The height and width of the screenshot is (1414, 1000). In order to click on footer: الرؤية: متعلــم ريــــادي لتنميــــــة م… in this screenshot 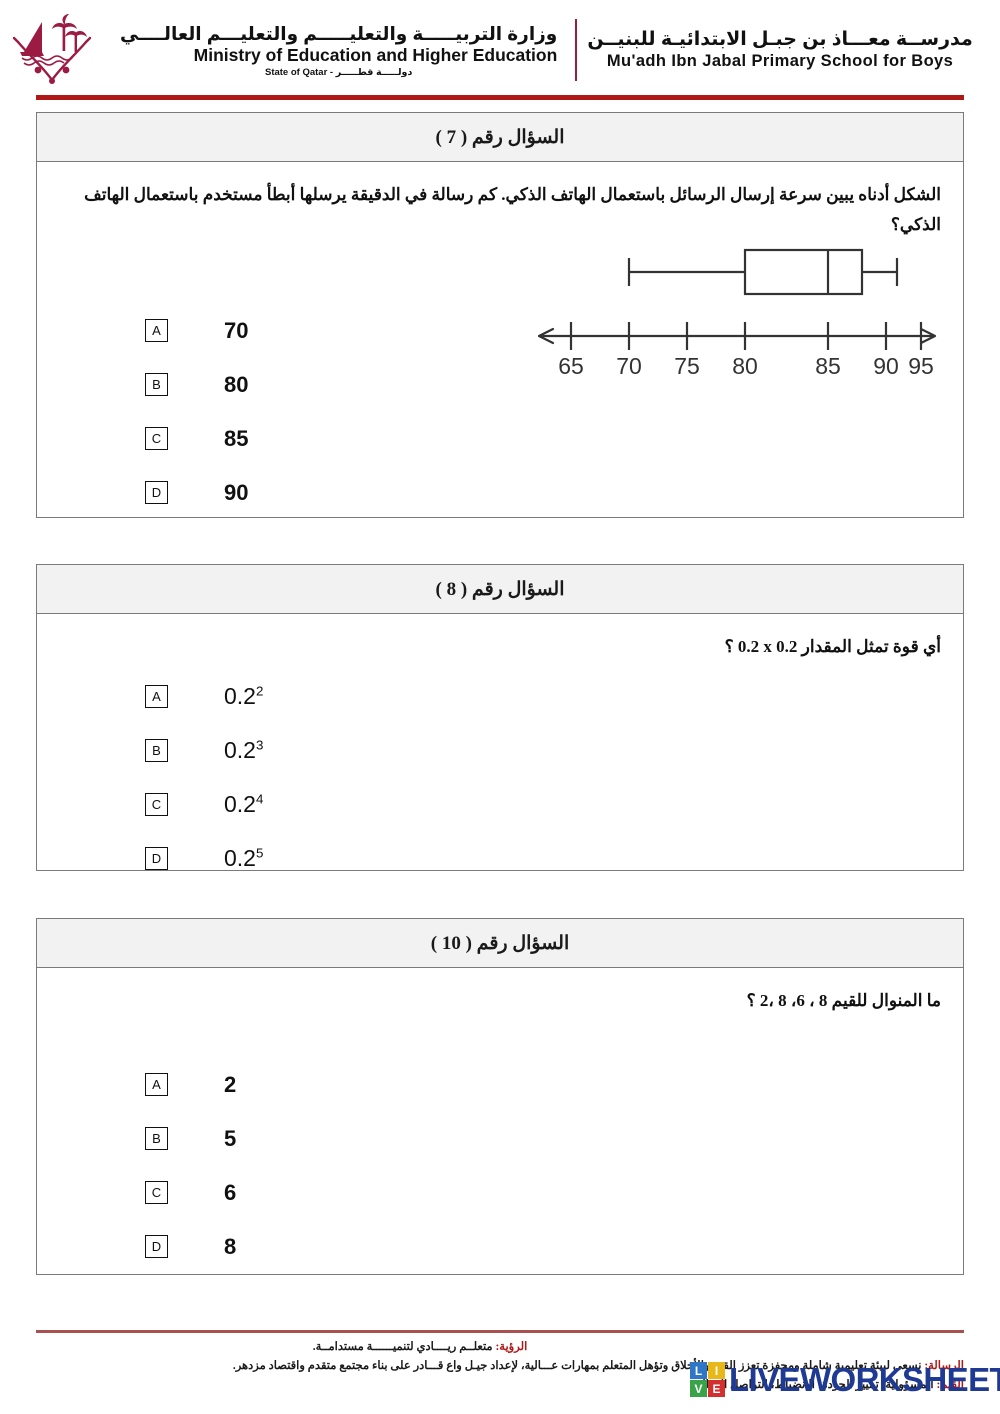, I will do `click(500, 1366)`.